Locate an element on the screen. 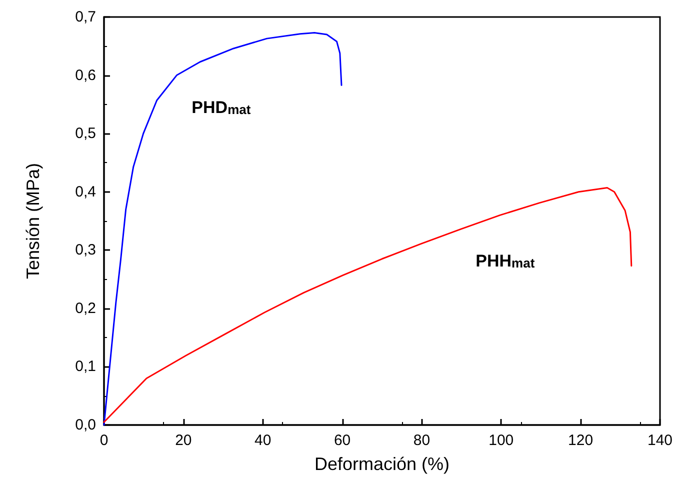 The height and width of the screenshot is (500, 678). y-tick-label: 0,6 is located at coordinates (85, 75).